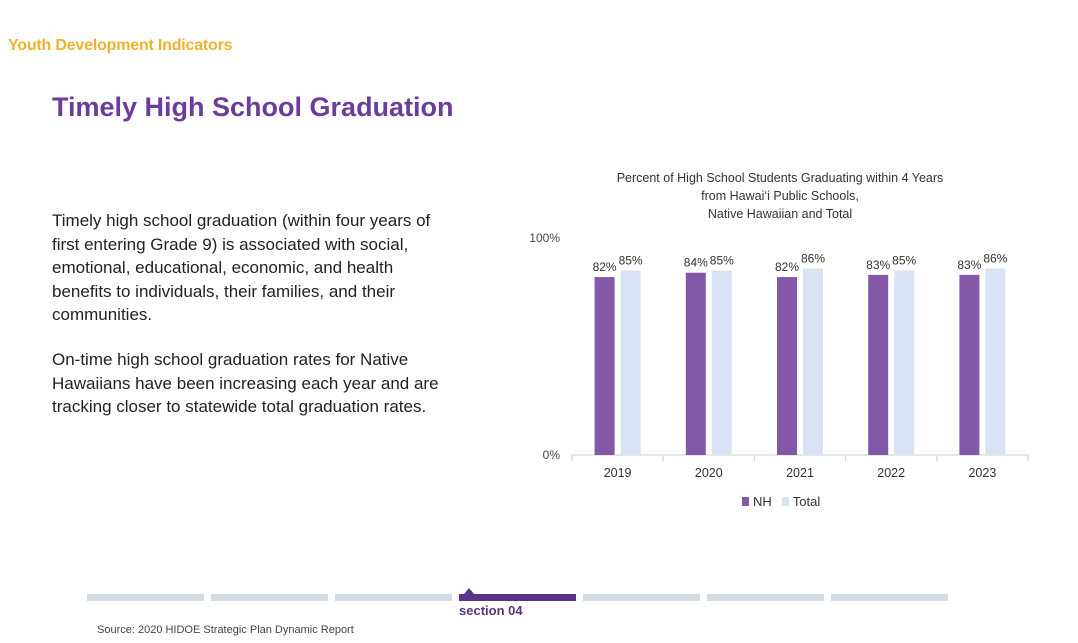 The width and height of the screenshot is (1078, 643). Describe the element at coordinates (813, 258) in the screenshot. I see `data-label-total-2021: 86%` at that location.